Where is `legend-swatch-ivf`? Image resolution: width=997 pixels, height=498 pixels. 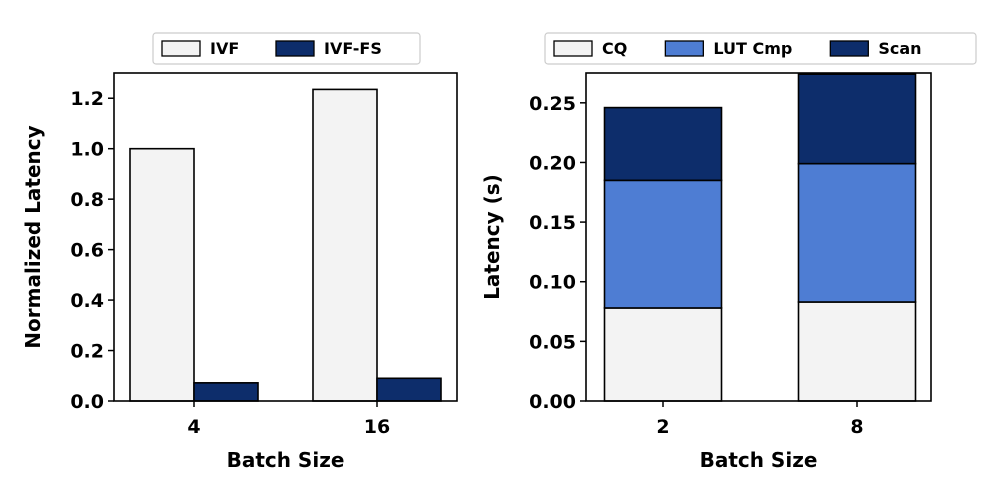 legend-swatch-ivf is located at coordinates (181, 48).